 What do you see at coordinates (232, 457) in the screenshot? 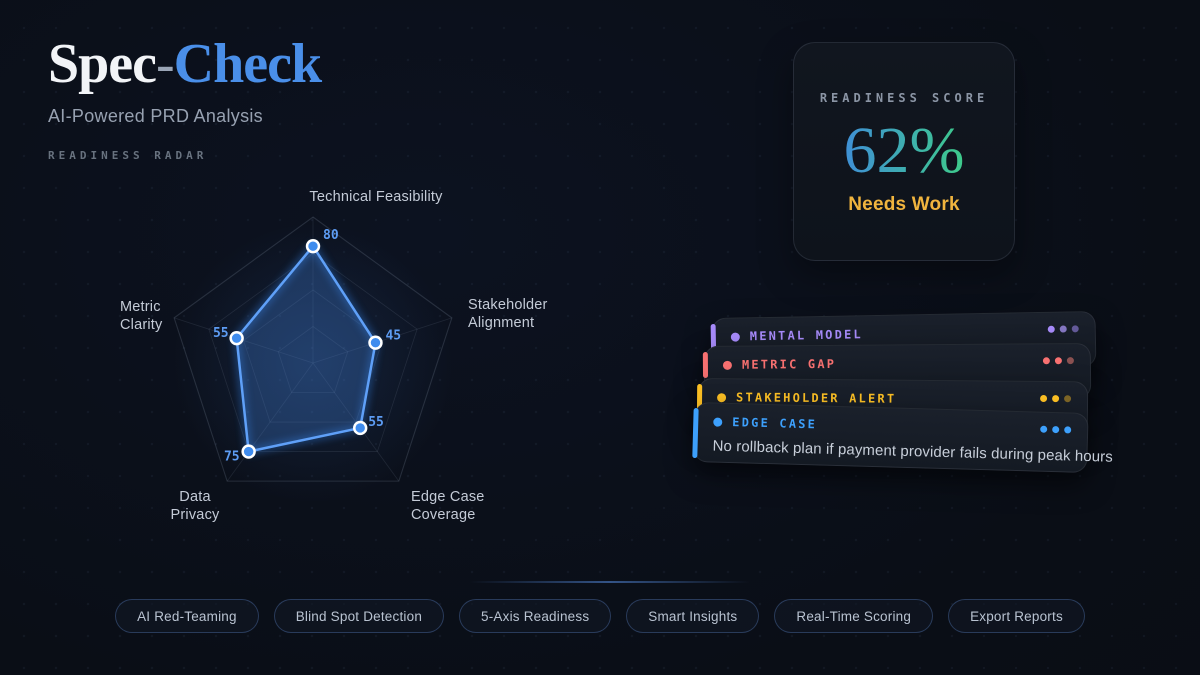
I see `svg-text: 75` at bounding box center [232, 457].